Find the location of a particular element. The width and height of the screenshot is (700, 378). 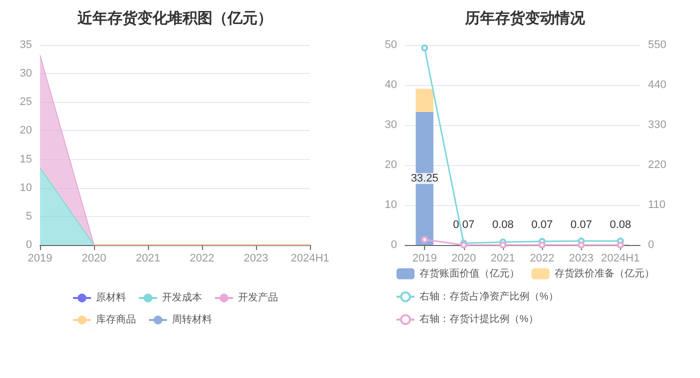

legend-label: 开发成本 is located at coordinates (182, 298).